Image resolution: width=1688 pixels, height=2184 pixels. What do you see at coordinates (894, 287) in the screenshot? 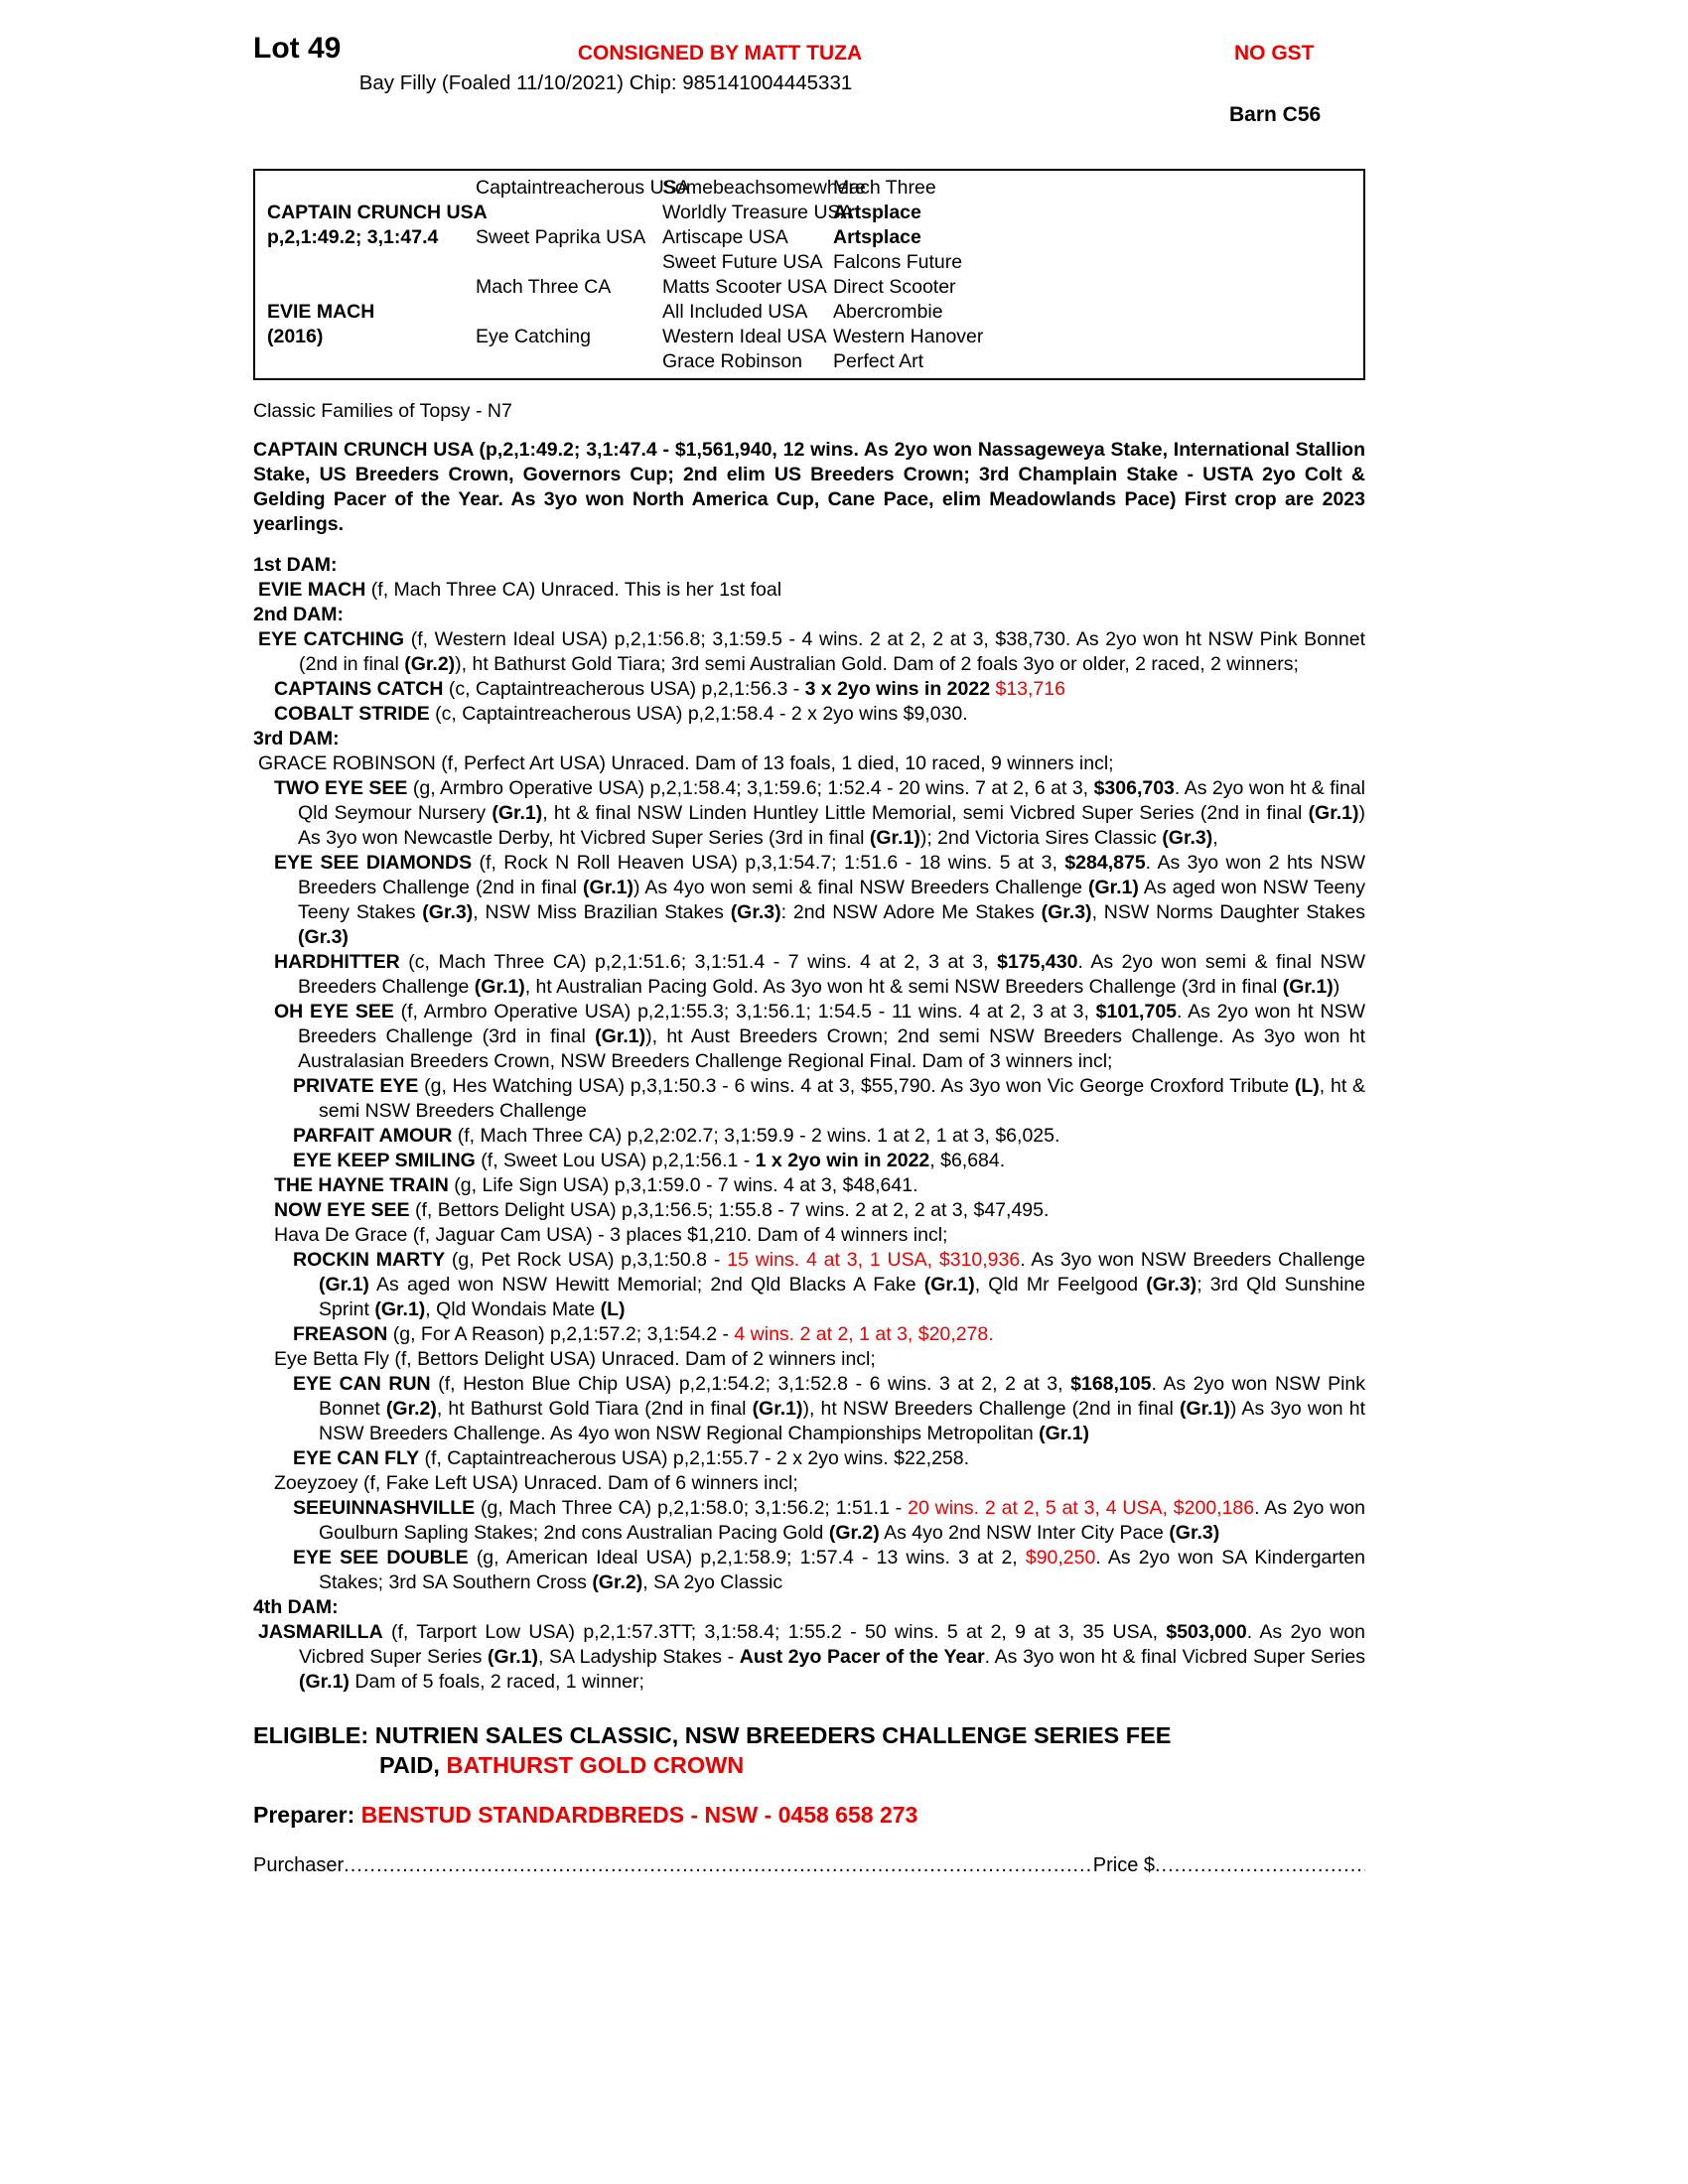
I see `pedigree-cell: Direct Scooter` at bounding box center [894, 287].